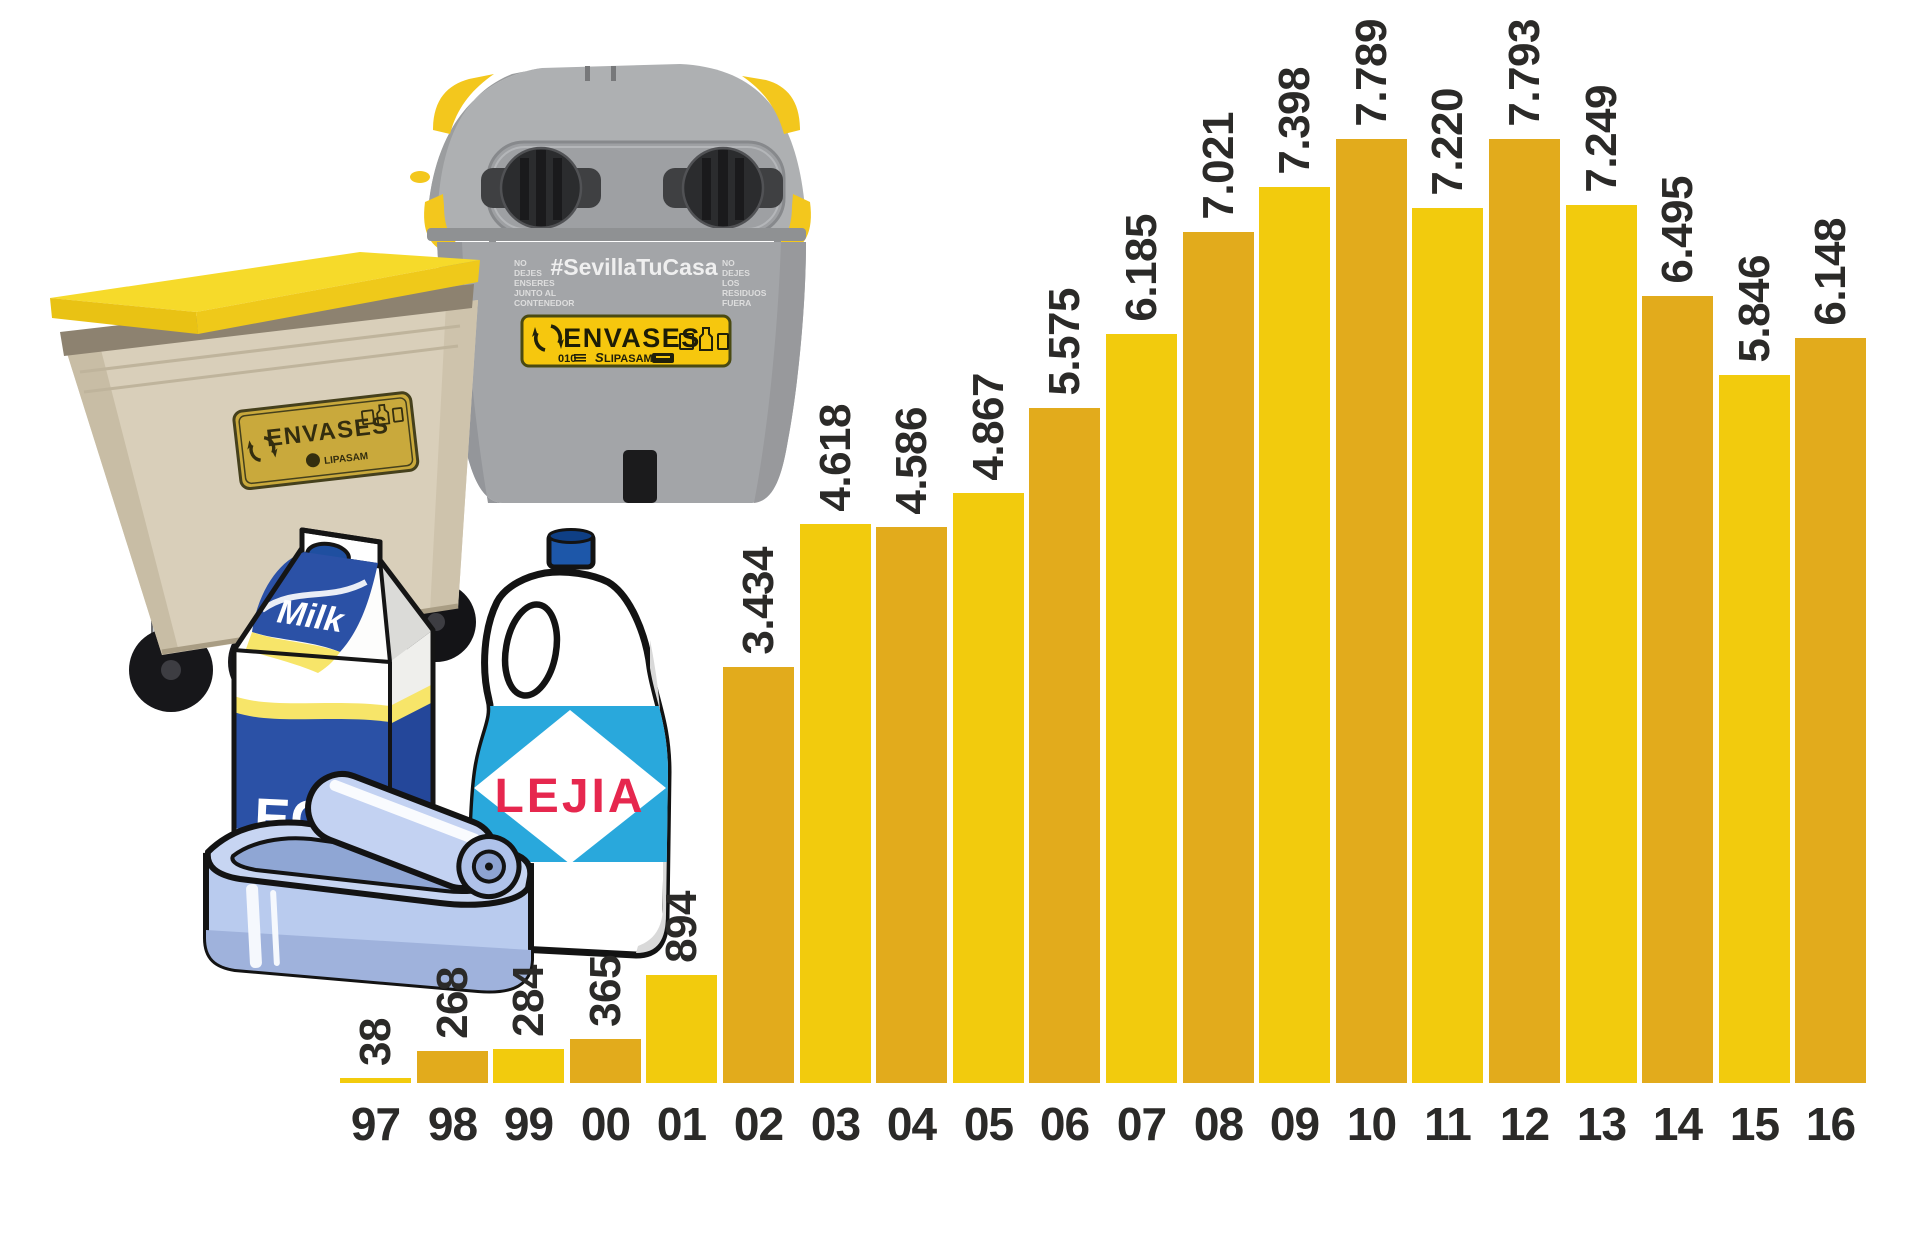 Image resolution: width=1918 pixels, height=1244 pixels. Describe the element at coordinates (1448, 1124) in the screenshot. I see `x-axis-label: 11` at that location.